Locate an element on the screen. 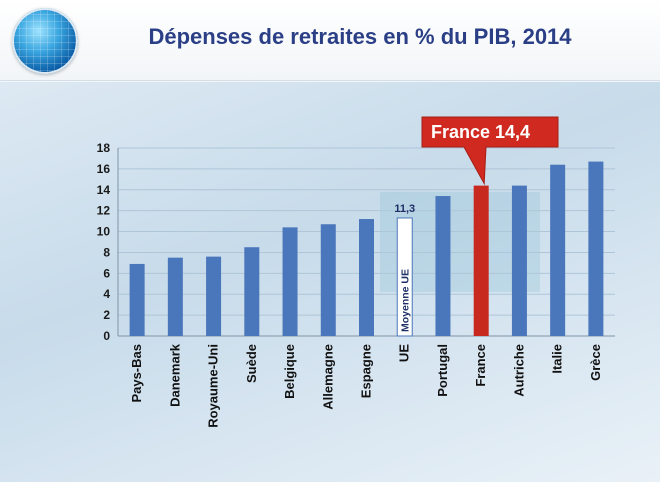 The width and height of the screenshot is (660, 482). category-label: UE is located at coordinates (404, 353).